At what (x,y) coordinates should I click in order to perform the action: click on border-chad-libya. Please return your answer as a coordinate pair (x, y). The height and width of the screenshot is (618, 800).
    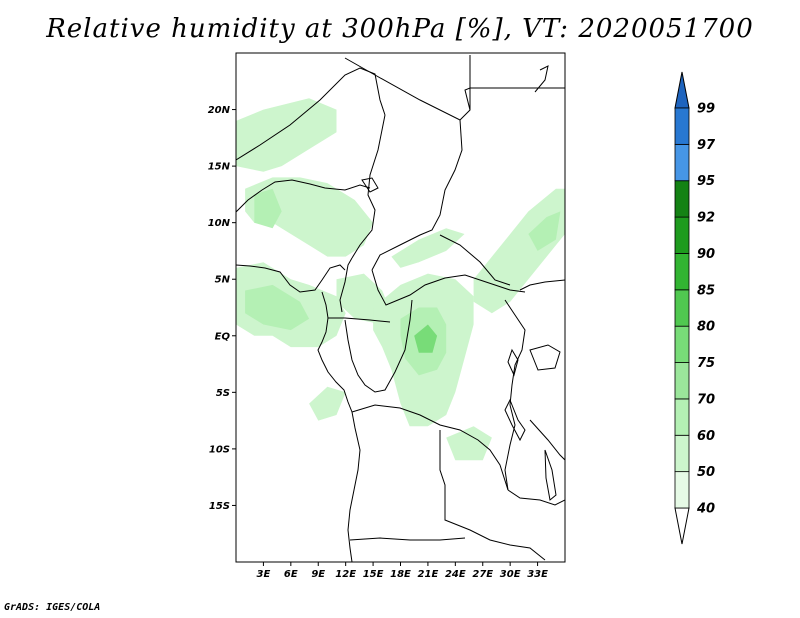
    Looking at the image, I should click on (407, 88).